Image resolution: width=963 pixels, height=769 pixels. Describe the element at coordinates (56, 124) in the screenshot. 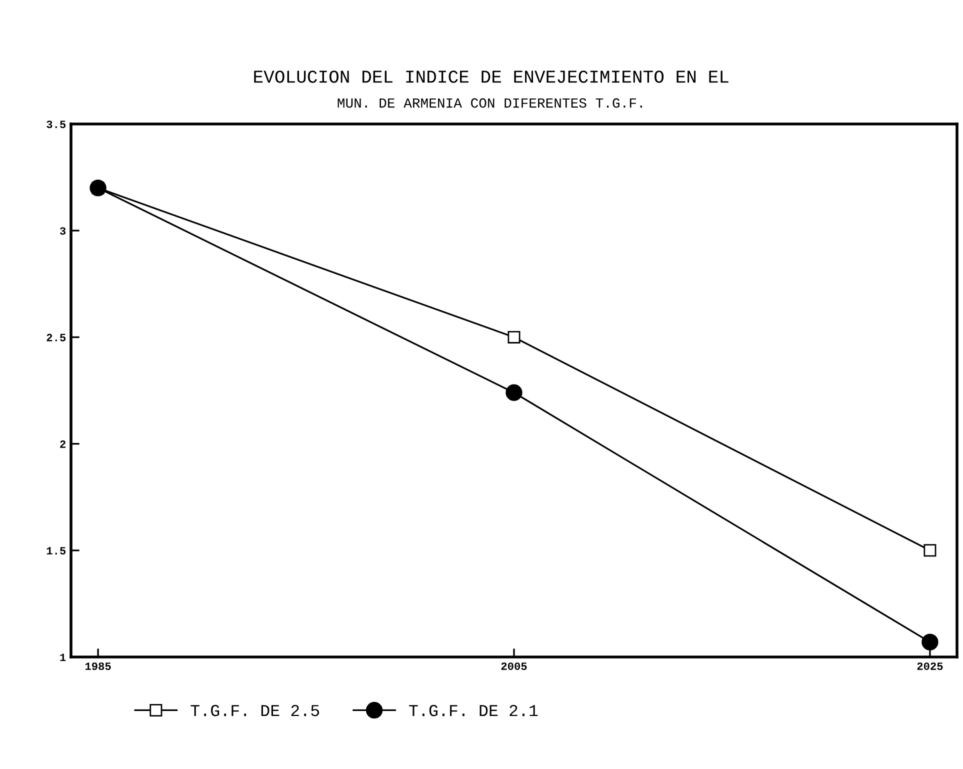

I see `y-tick-label: 3.5` at that location.